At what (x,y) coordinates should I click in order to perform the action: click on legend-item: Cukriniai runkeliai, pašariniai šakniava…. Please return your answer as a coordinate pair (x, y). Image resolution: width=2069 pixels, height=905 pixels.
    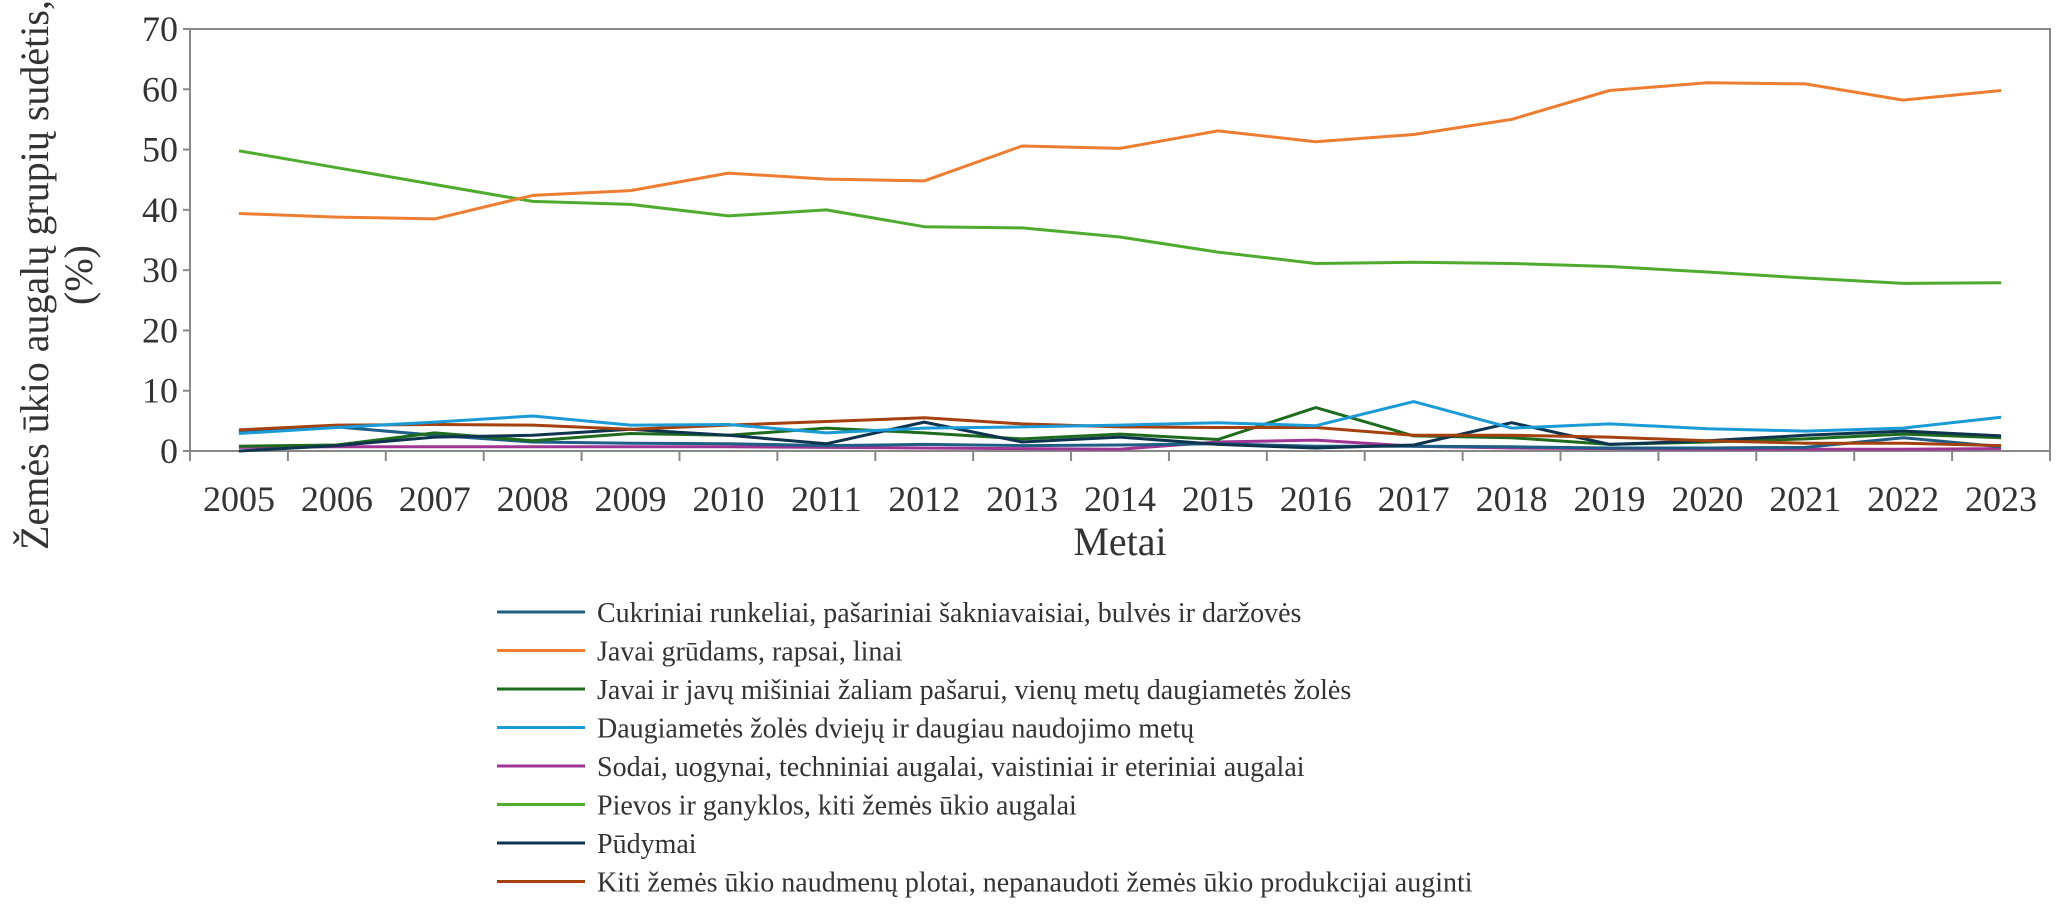
    Looking at the image, I should click on (899, 613).